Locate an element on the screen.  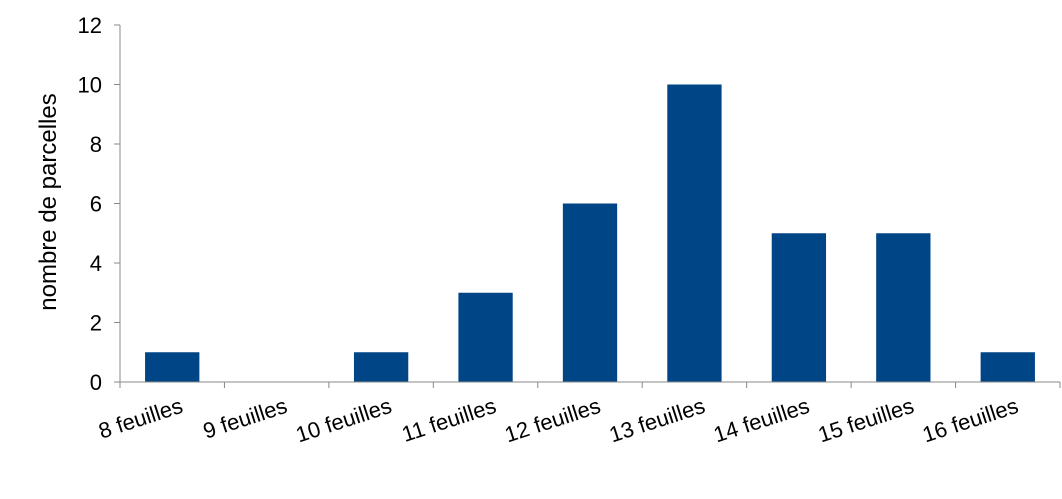
y-axis-ticks: 0 2 4 6 8 10 12 is located at coordinates (99, 204).